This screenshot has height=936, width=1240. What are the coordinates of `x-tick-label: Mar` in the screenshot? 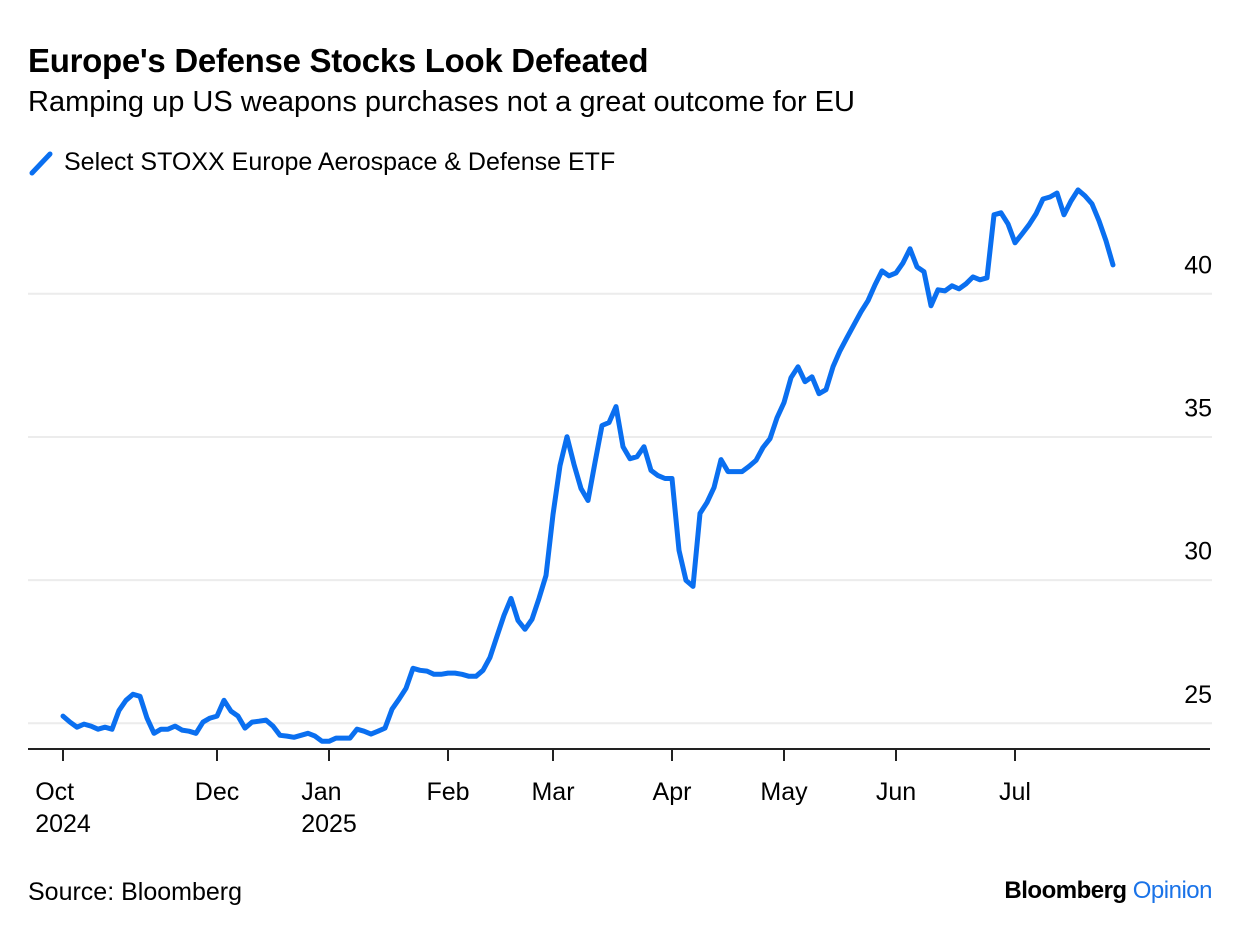 It's located at (553, 792).